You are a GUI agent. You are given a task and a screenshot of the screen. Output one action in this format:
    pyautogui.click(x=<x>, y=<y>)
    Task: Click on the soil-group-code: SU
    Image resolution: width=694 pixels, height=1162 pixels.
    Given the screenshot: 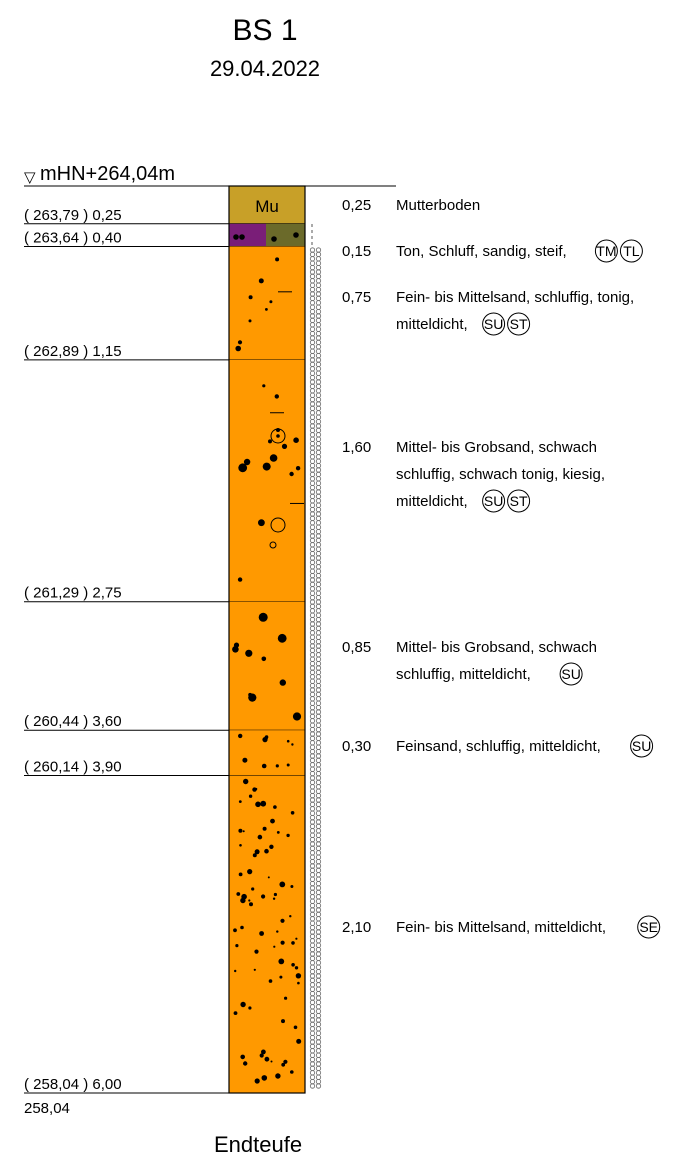 What is the action you would take?
    pyautogui.click(x=641, y=746)
    